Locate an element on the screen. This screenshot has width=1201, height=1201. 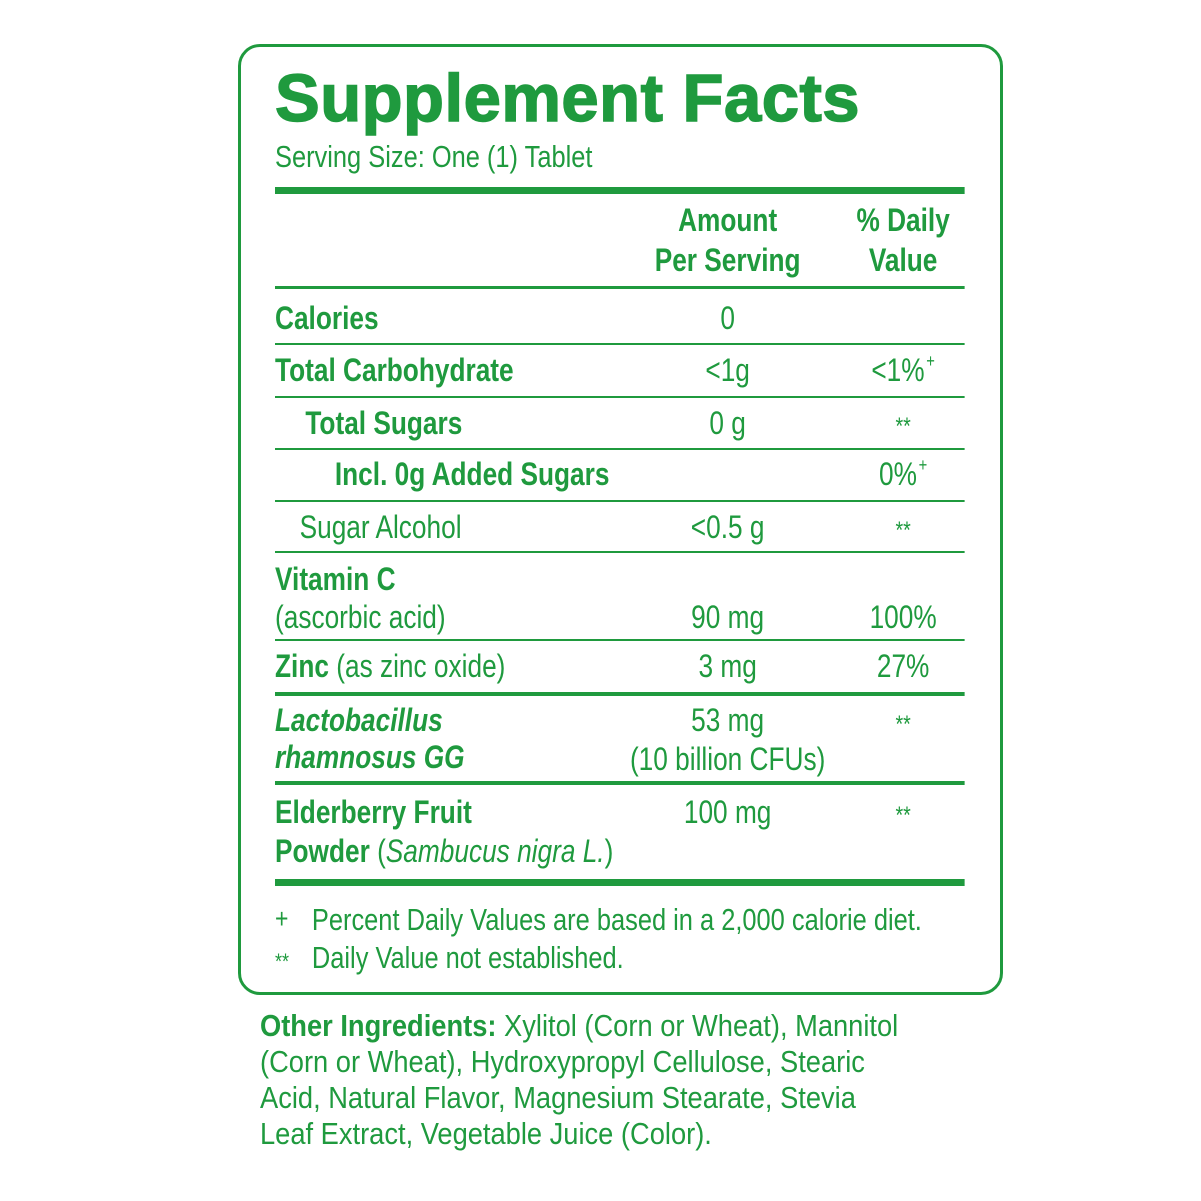
daily-value: <1%+ is located at coordinates (903, 370).